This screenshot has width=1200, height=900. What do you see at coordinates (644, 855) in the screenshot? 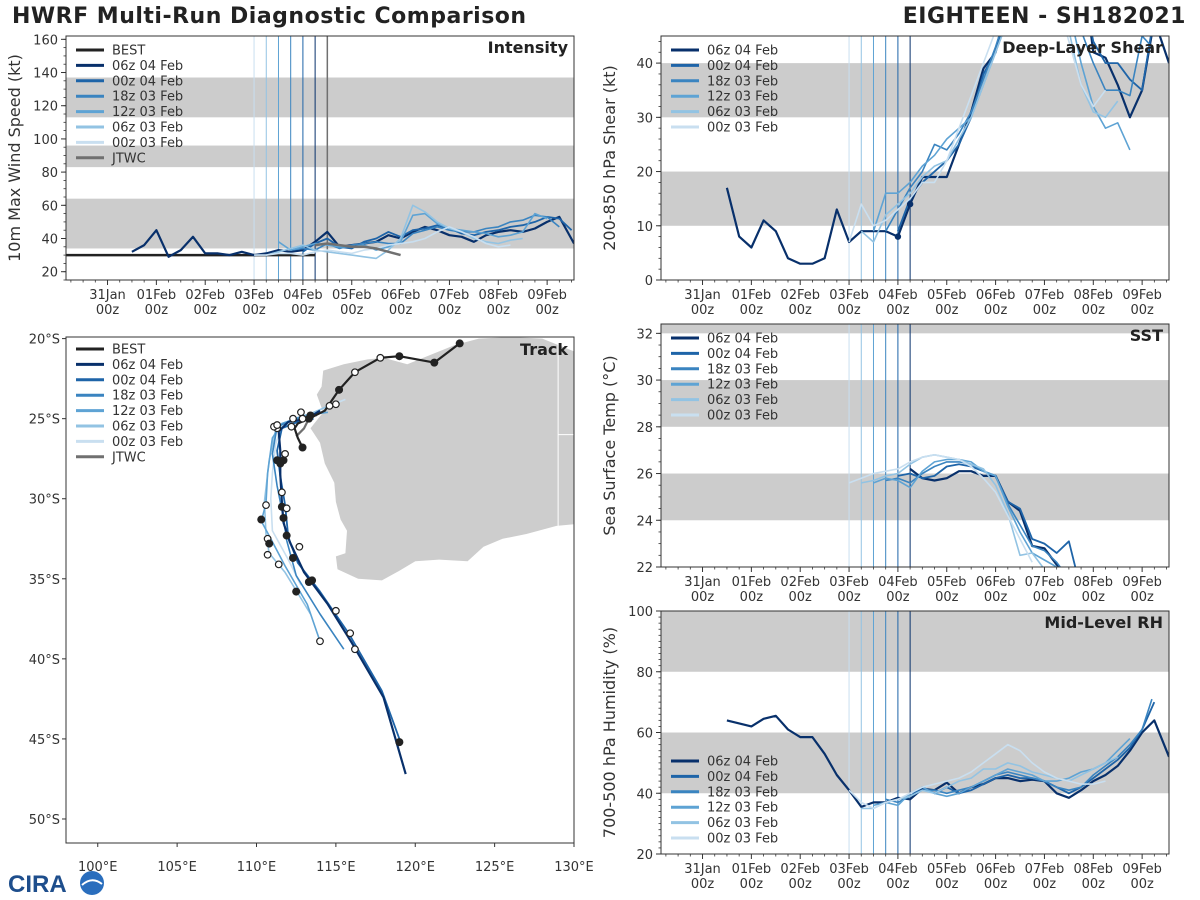
I see `rh-y-tick-label: 20` at bounding box center [644, 855].